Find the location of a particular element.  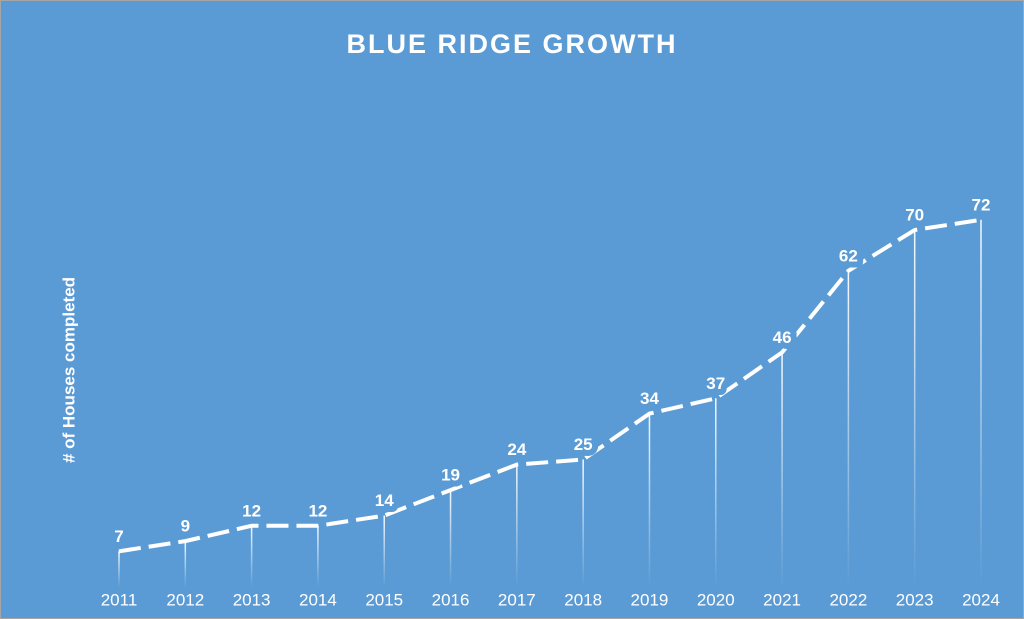

data-label: 37 is located at coordinates (715, 383).